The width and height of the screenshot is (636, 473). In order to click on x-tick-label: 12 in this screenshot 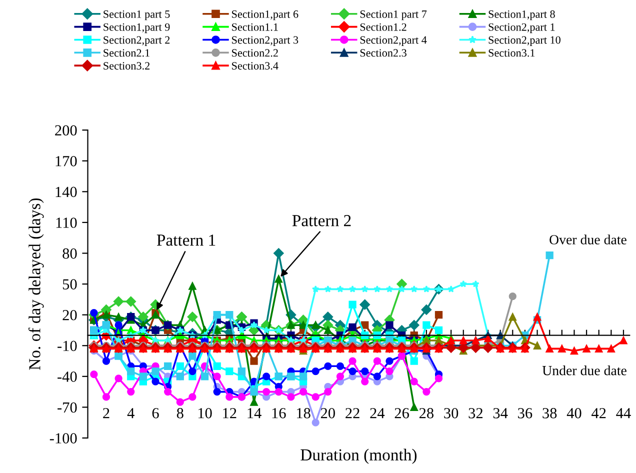, I will do `click(229, 413)`.